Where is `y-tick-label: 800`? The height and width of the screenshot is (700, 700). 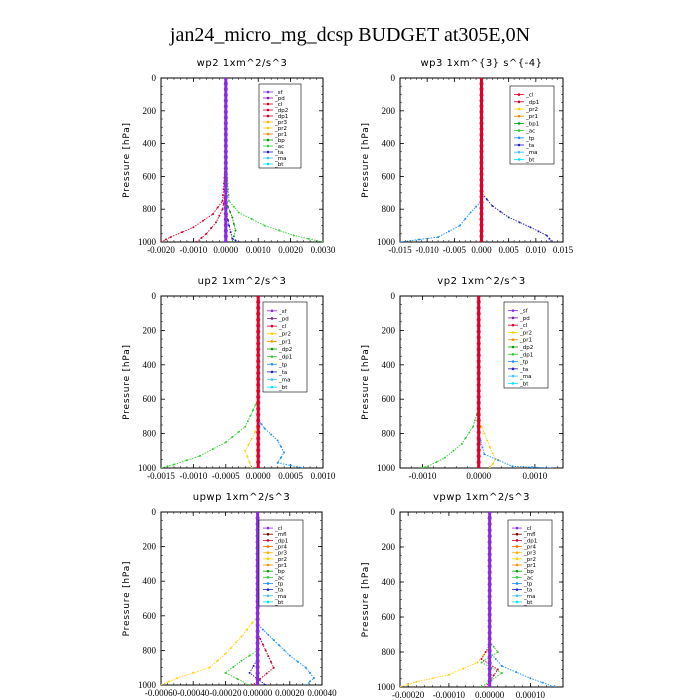
y-tick-label: 800 is located at coordinates (389, 209).